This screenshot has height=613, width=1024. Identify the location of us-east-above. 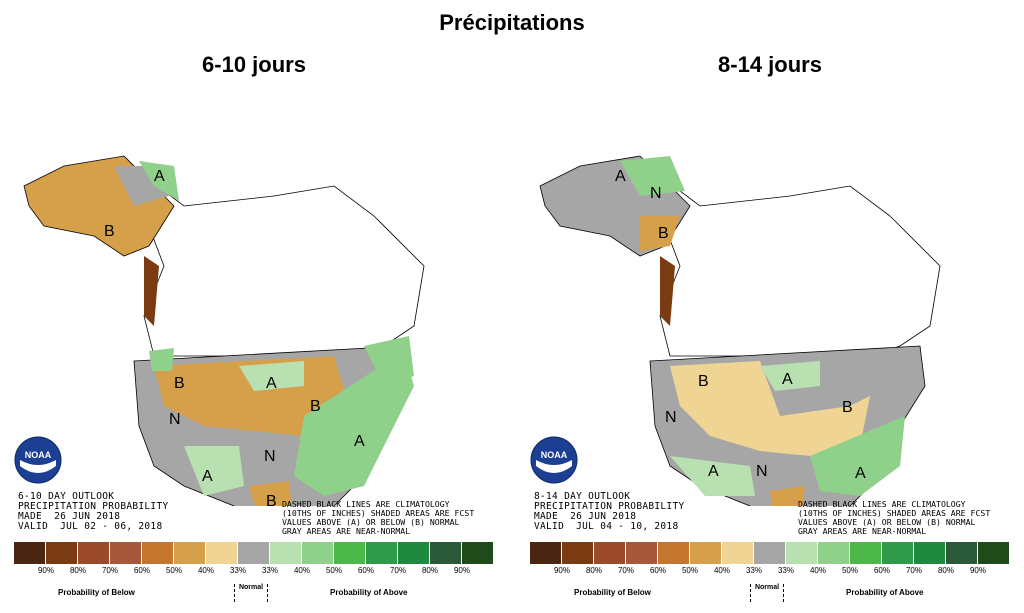
(354, 423).